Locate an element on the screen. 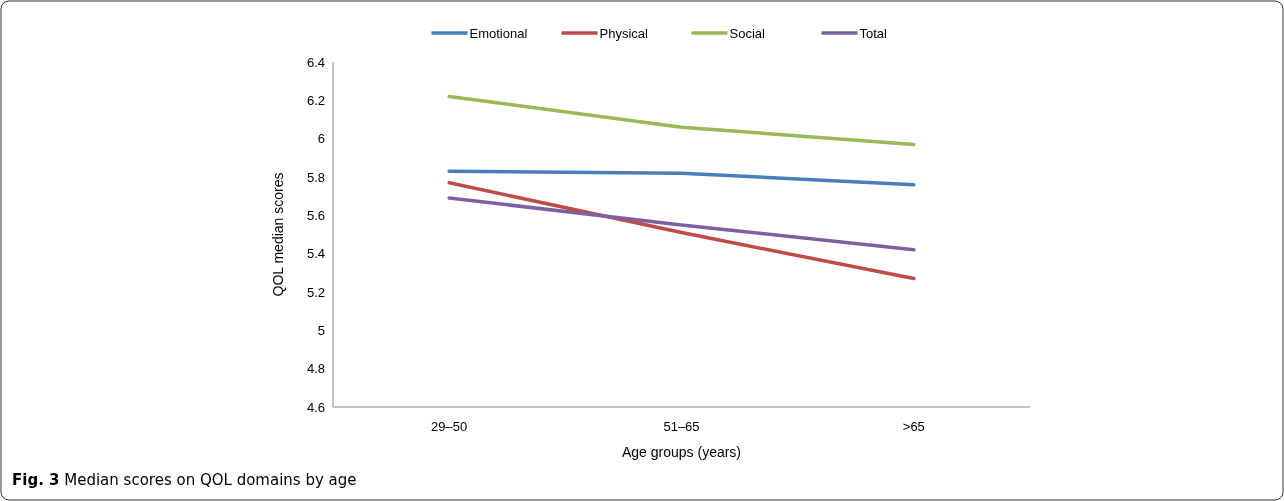 The image size is (1284, 501). y-tick-label: 5 is located at coordinates (321, 330).